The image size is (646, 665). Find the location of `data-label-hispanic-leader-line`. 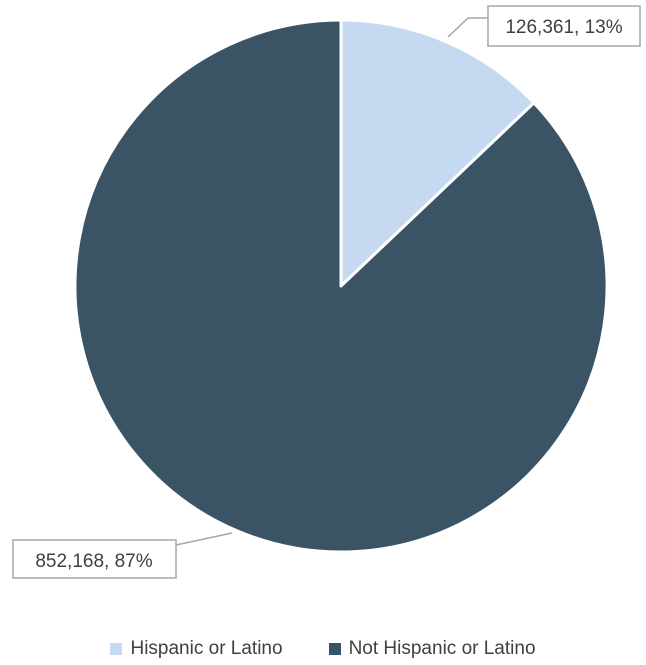

data-label-hispanic-leader-line is located at coordinates (467, 27).